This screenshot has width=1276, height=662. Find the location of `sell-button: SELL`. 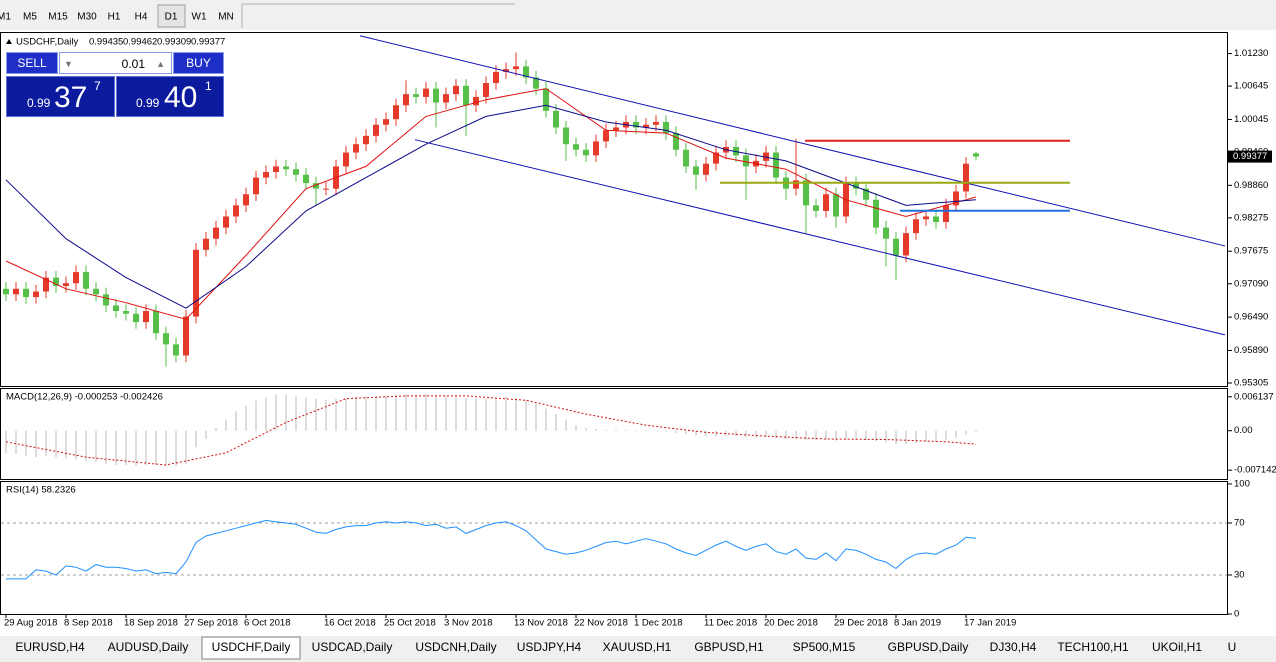

sell-button: SELL is located at coordinates (32, 63).